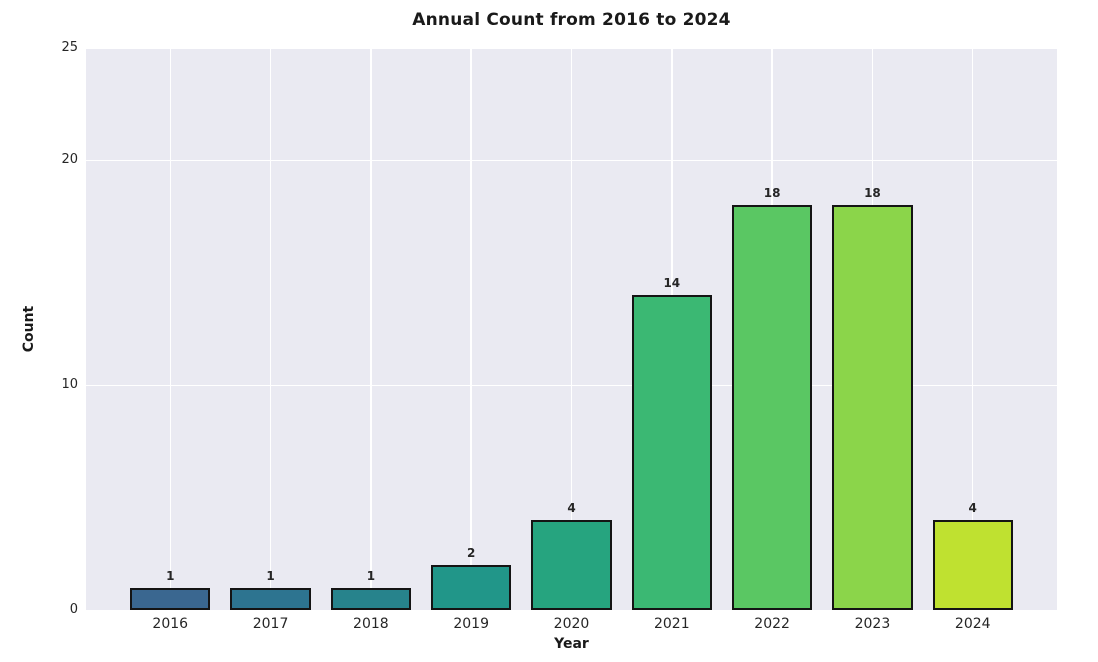 The height and width of the screenshot is (662, 1098). What do you see at coordinates (772, 193) in the screenshot?
I see `bar-value-2022: 18` at bounding box center [772, 193].